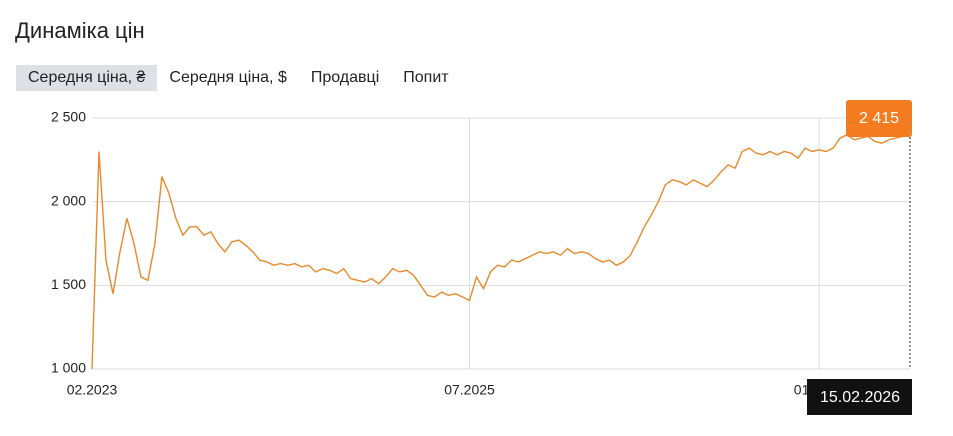 This screenshot has height=436, width=953. I want to click on title: Динаміка цін, so click(80, 30).